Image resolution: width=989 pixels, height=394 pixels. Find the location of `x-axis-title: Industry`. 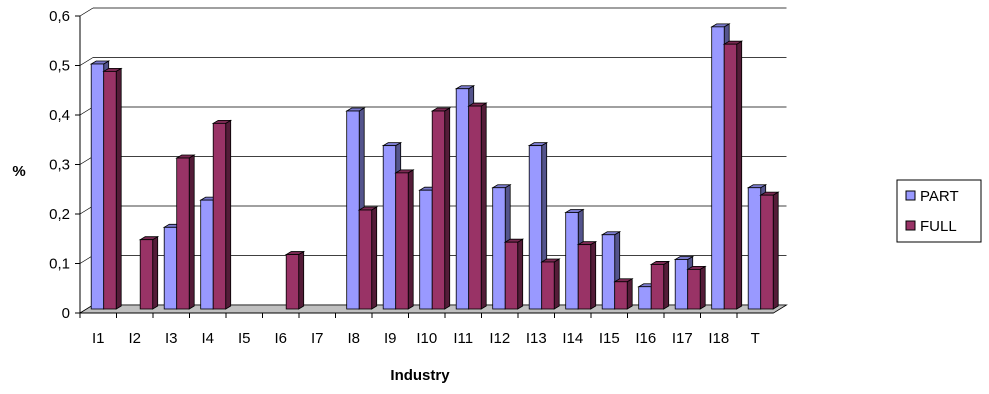

x-axis-title: Industry is located at coordinates (420, 375).